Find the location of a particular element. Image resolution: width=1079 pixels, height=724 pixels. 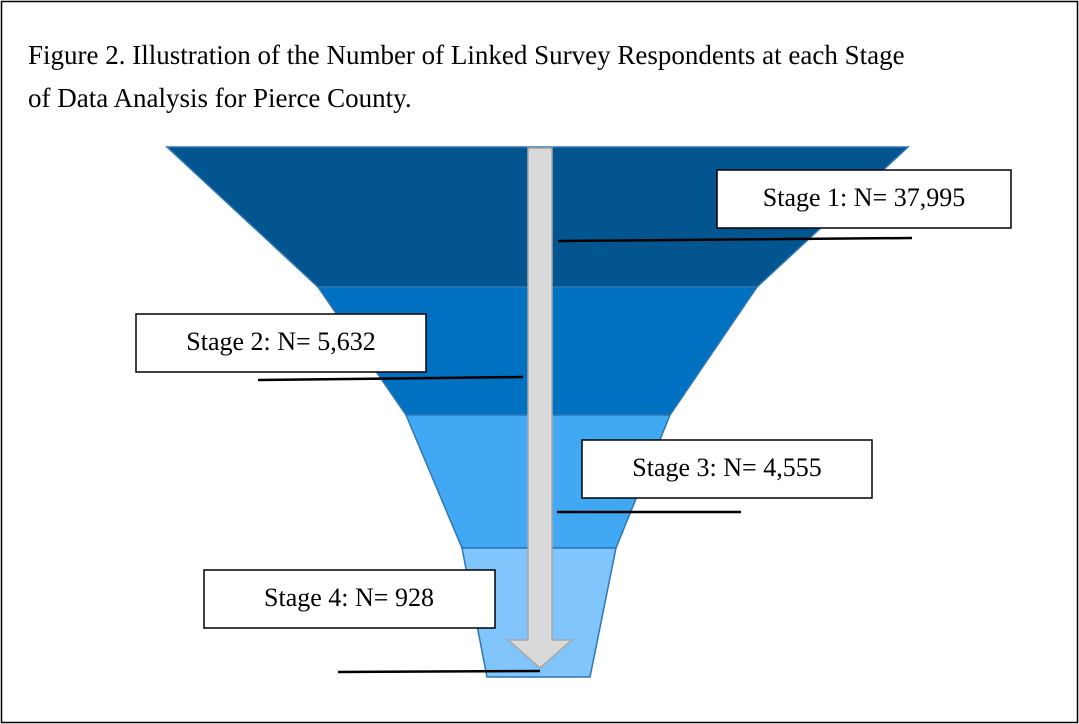

stage-label: Stage 2: N= 5,632 is located at coordinates (280, 341).